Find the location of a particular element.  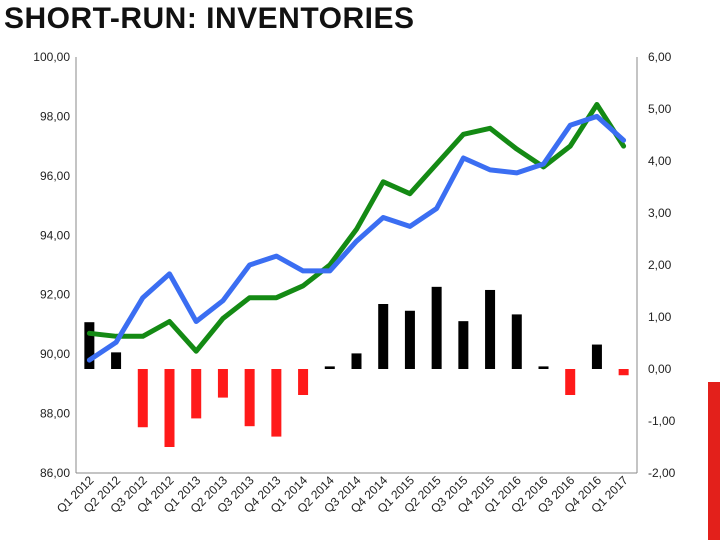

right-axis-ticks: -2,00 -1,00 0,00 1,00 2,00 3,00 4,00 5,00 6,00 is located at coordinates (662, 265).